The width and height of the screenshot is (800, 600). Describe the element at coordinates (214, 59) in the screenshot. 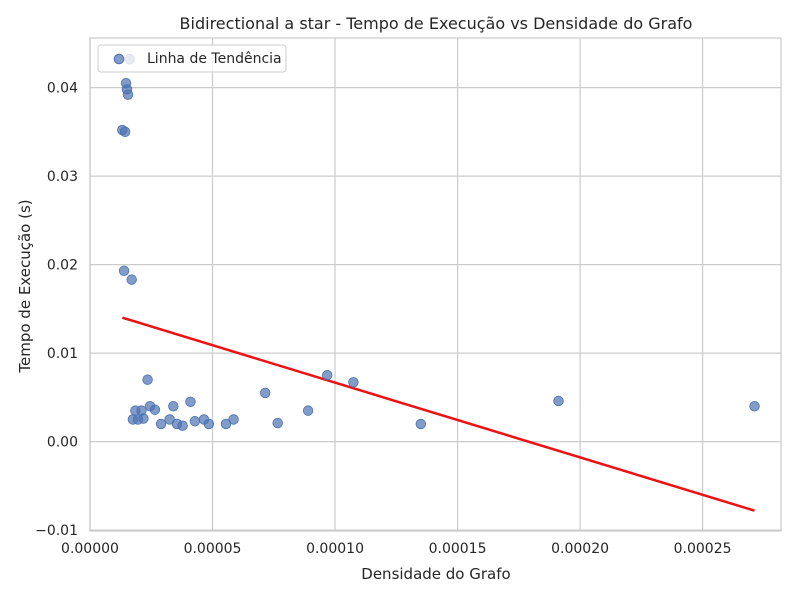

I see `legend-label: Linha de Tendência` at that location.